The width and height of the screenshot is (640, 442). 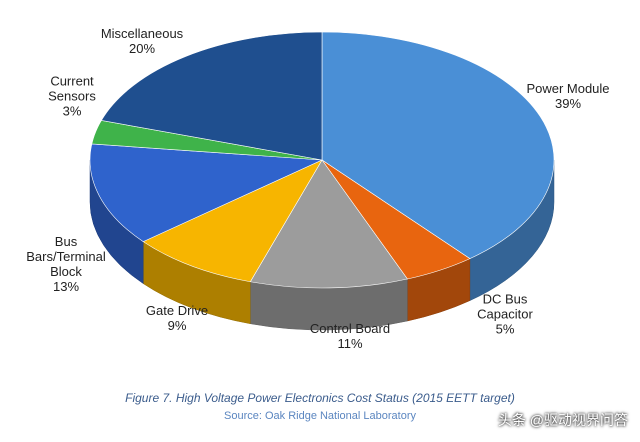 I want to click on slice-label: DC Bus Capacitor 5%, so click(x=505, y=314).